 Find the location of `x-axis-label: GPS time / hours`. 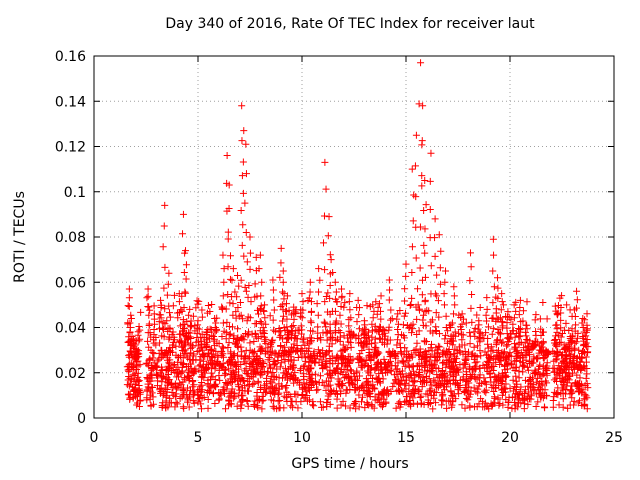

x-axis-label: GPS time / hours is located at coordinates (350, 464).